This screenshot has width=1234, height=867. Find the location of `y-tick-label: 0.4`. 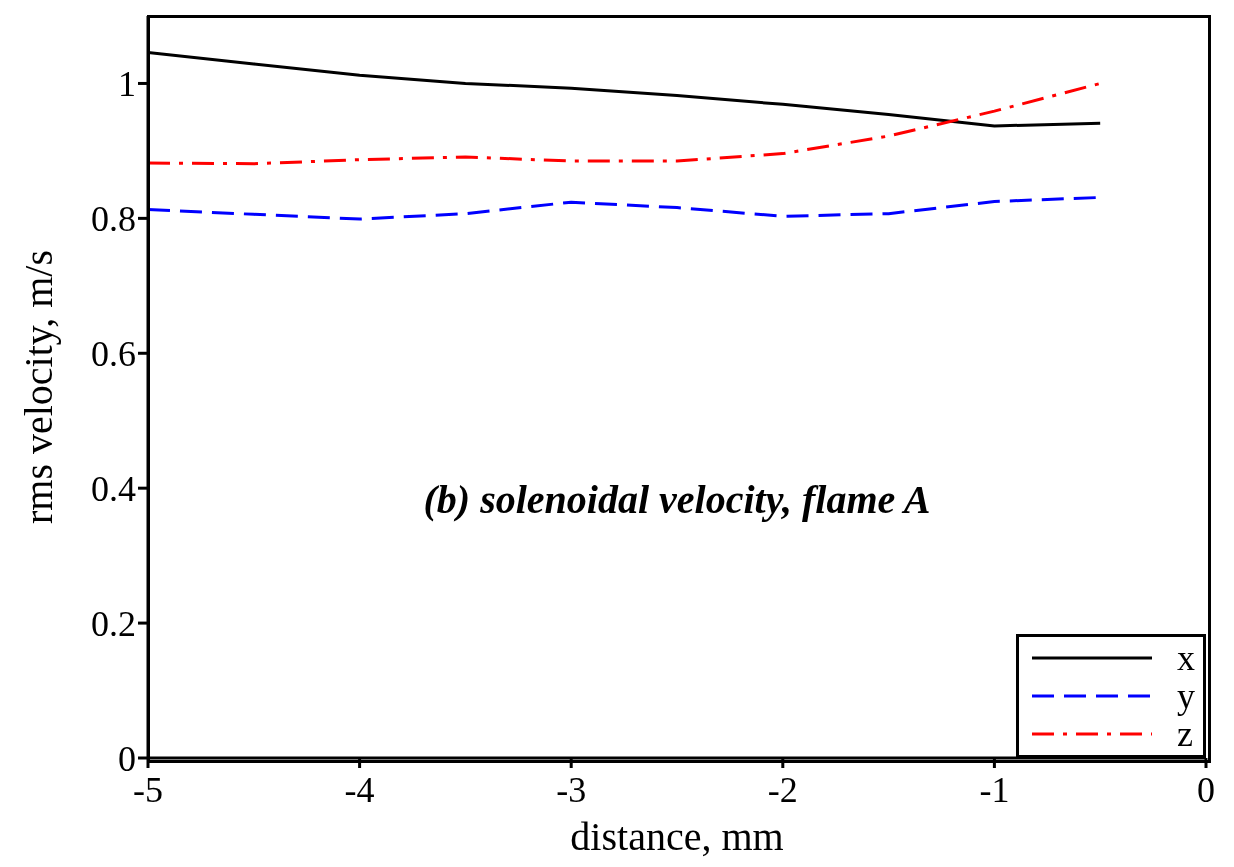

y-tick-label: 0.4 is located at coordinates (113, 488).